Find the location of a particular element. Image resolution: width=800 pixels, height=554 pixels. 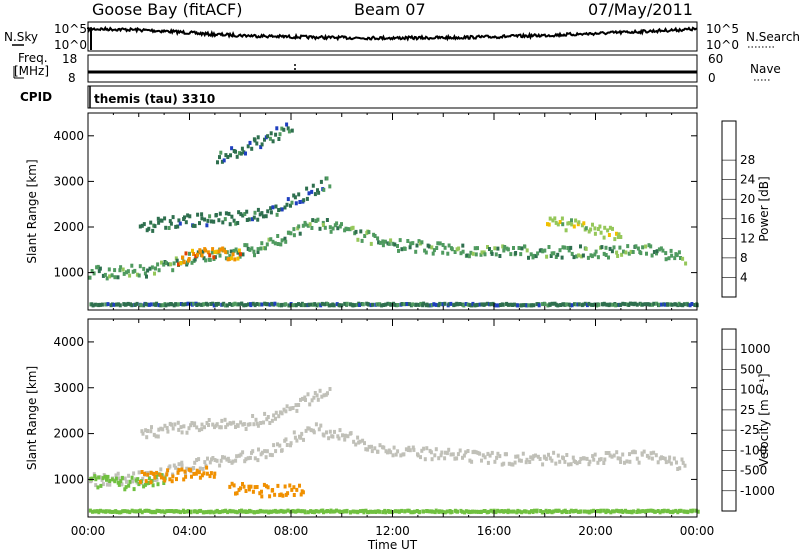

freq-tick-top: 18 is located at coordinates (70, 59).